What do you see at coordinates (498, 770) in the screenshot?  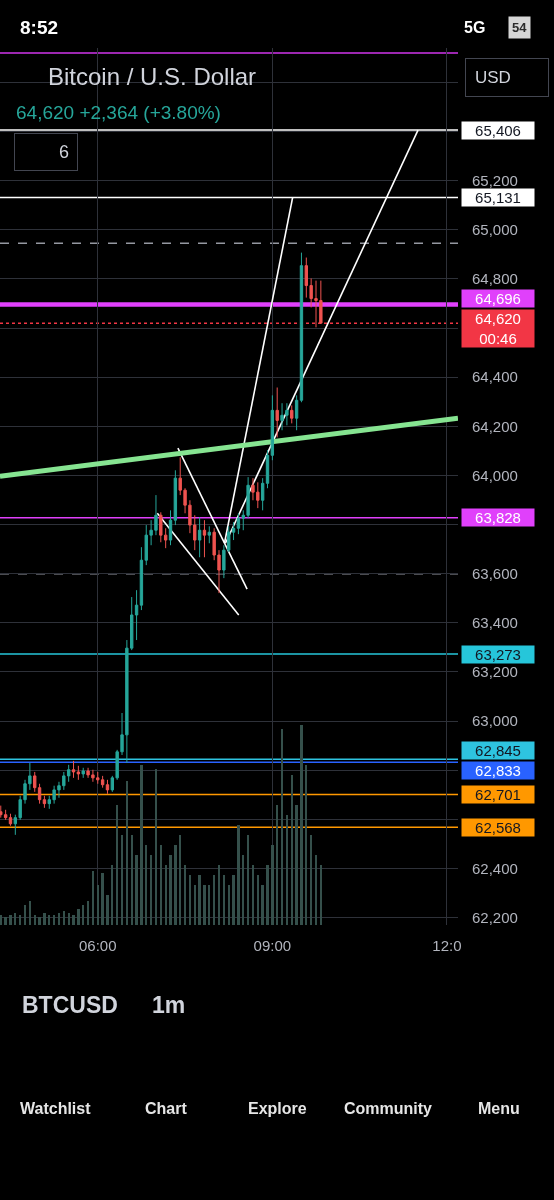 I see `ref-line-label: 62,833` at bounding box center [498, 770].